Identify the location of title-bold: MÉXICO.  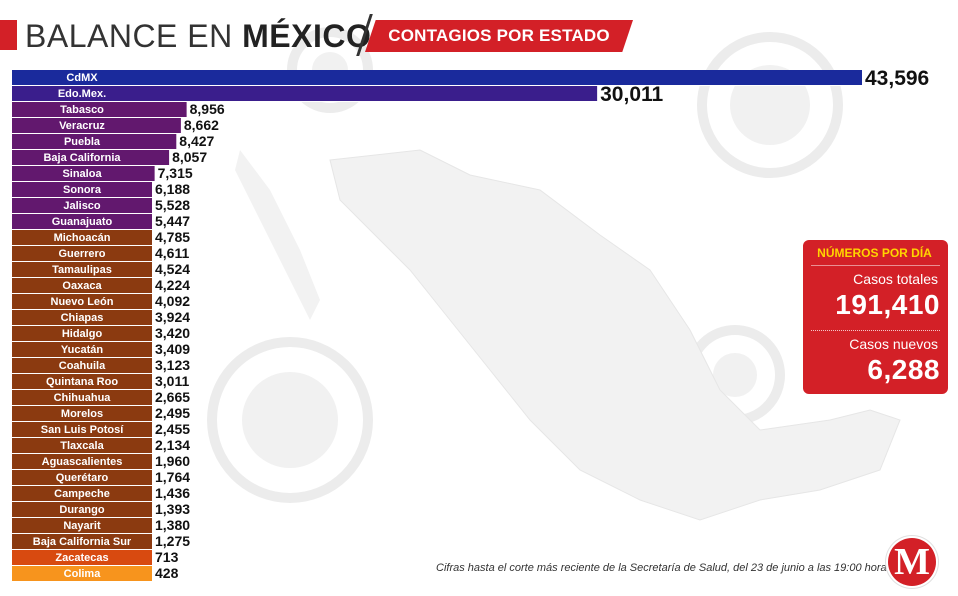
(307, 36).